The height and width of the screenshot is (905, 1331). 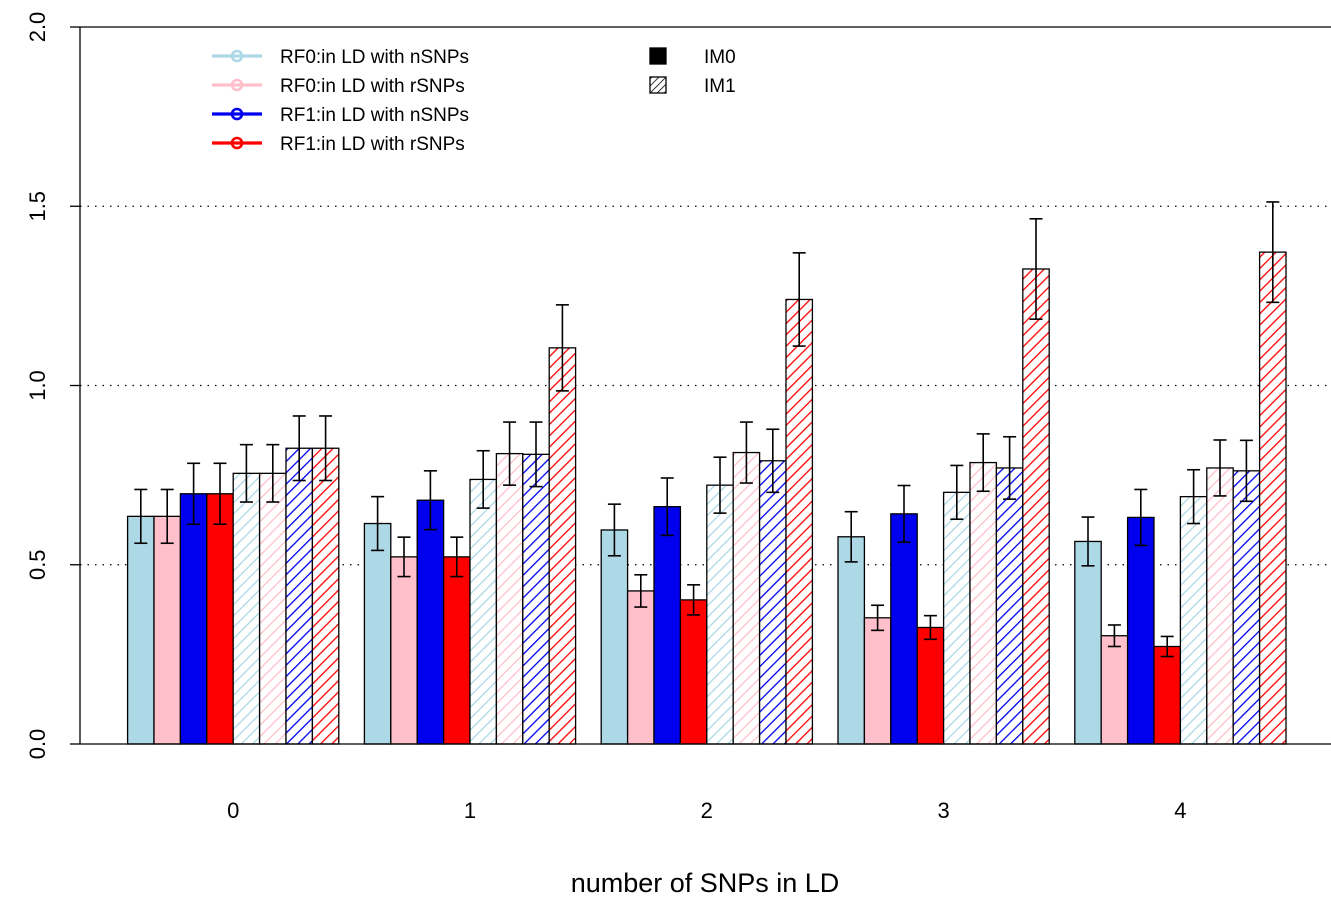 I want to click on legend-label: RF1:in LD with rSNPs, so click(x=372, y=144).